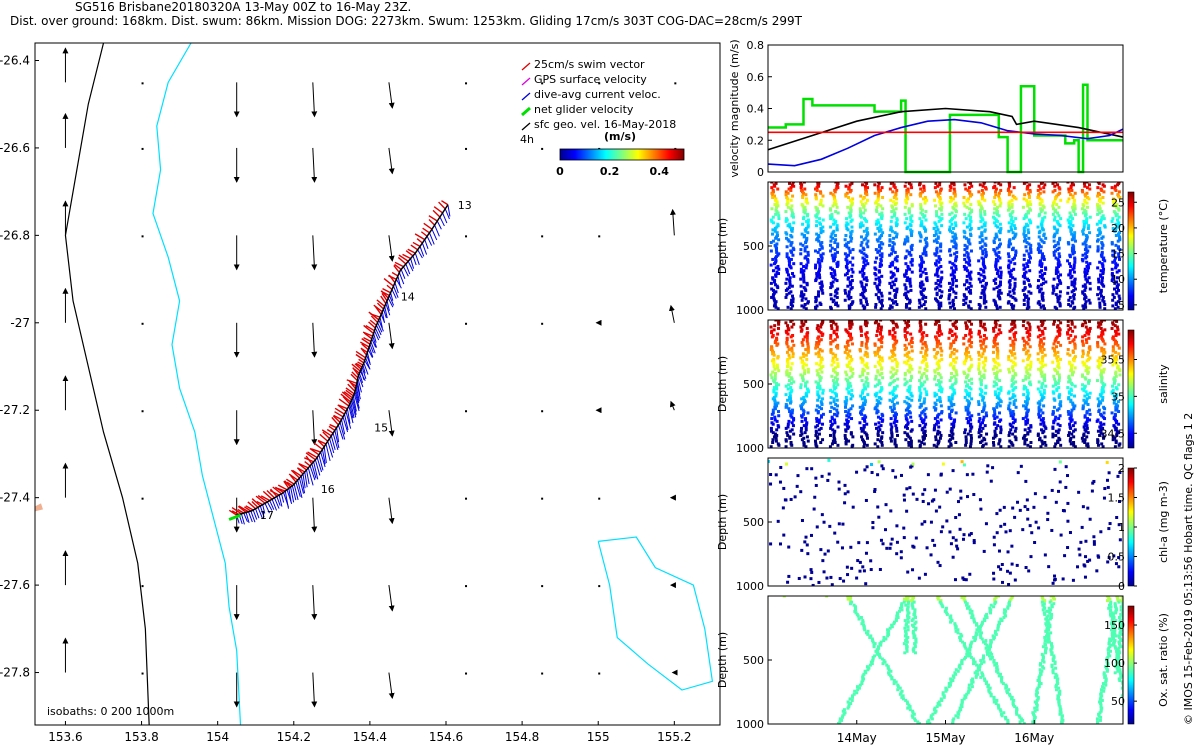 The width and height of the screenshot is (1200, 750). What do you see at coordinates (466, 83) in the screenshot?
I see `current-dot` at bounding box center [466, 83].